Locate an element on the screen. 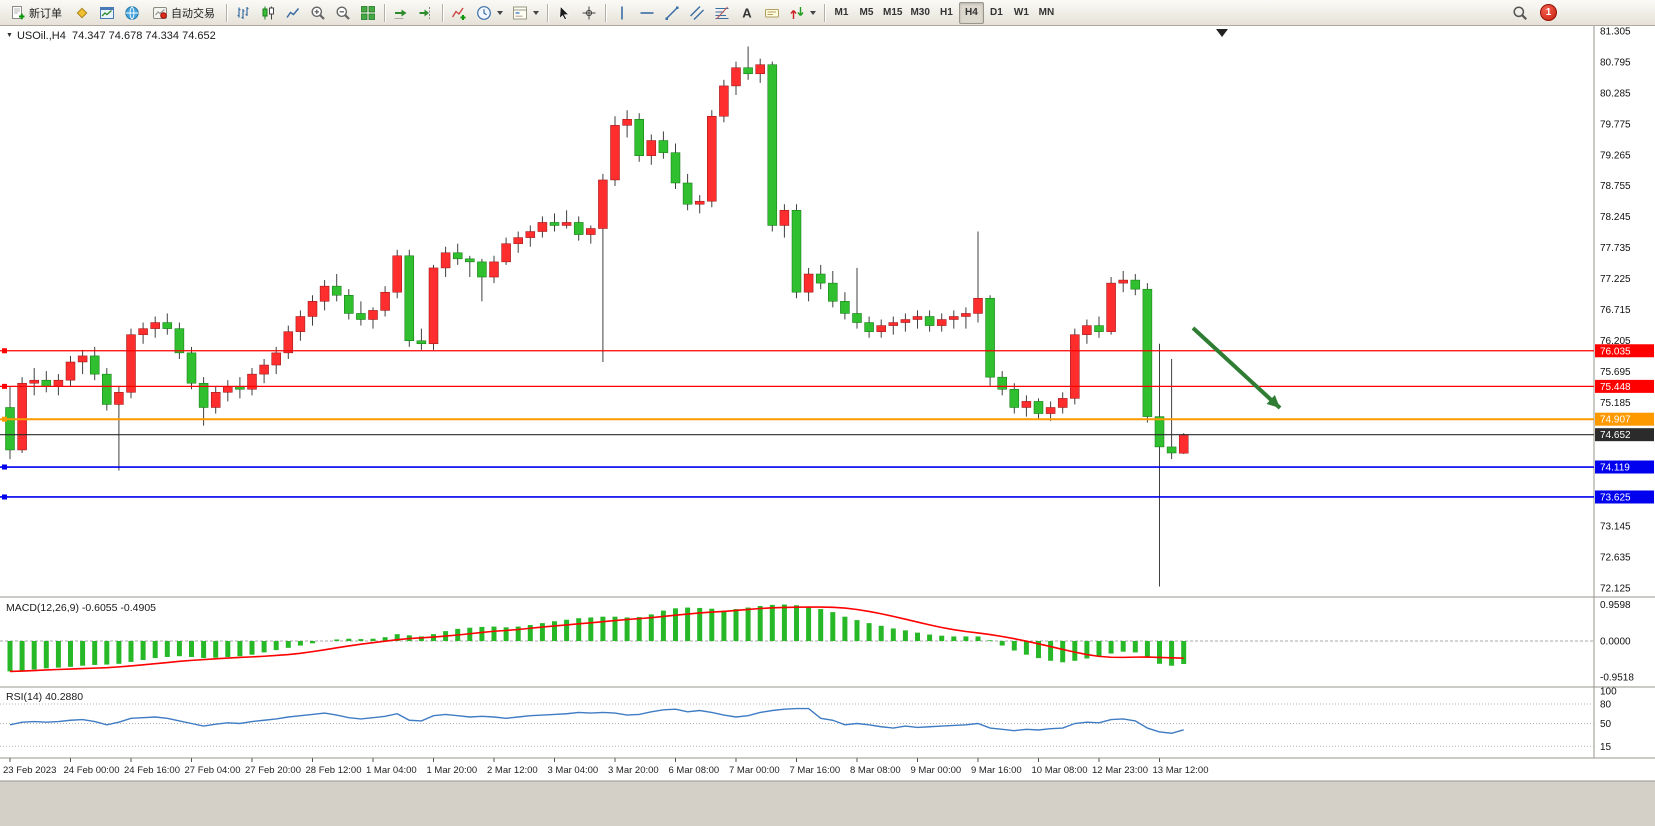  chart-shift-button is located at coordinates (426, 13).